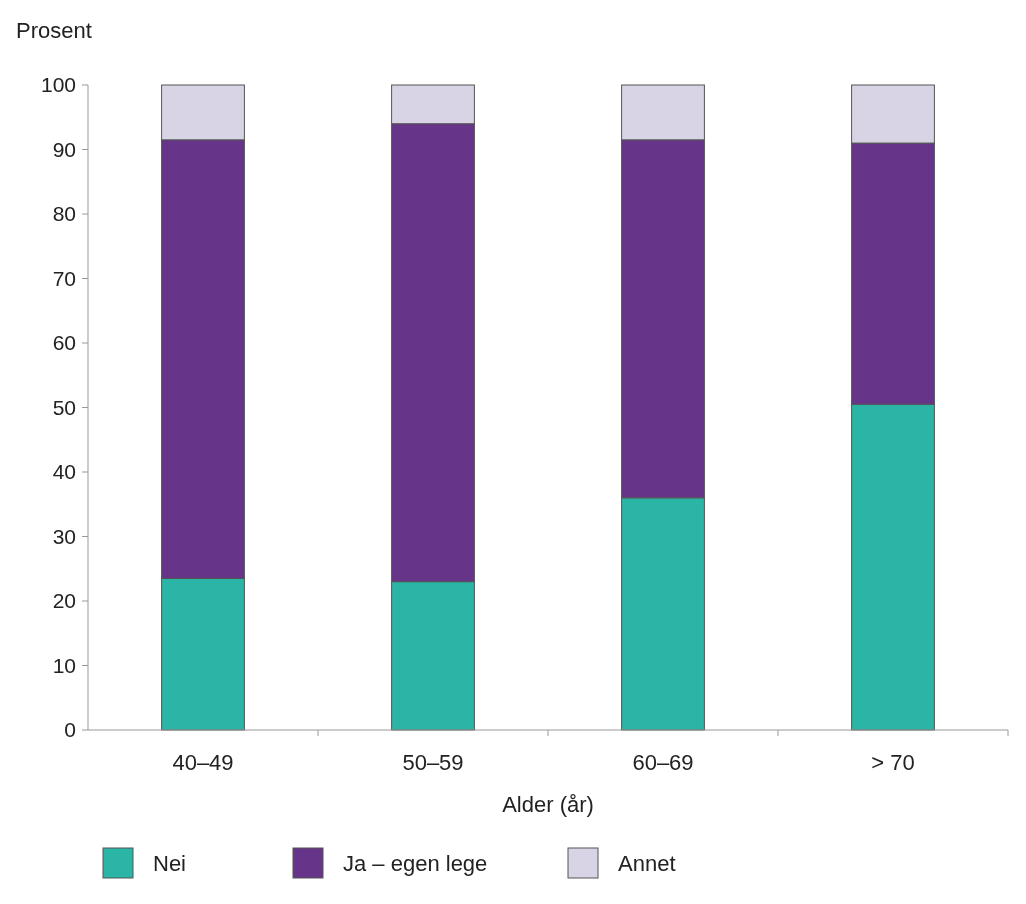 The image size is (1026, 904). Describe the element at coordinates (64, 472) in the screenshot. I see `y-tick-label: 40` at that location.